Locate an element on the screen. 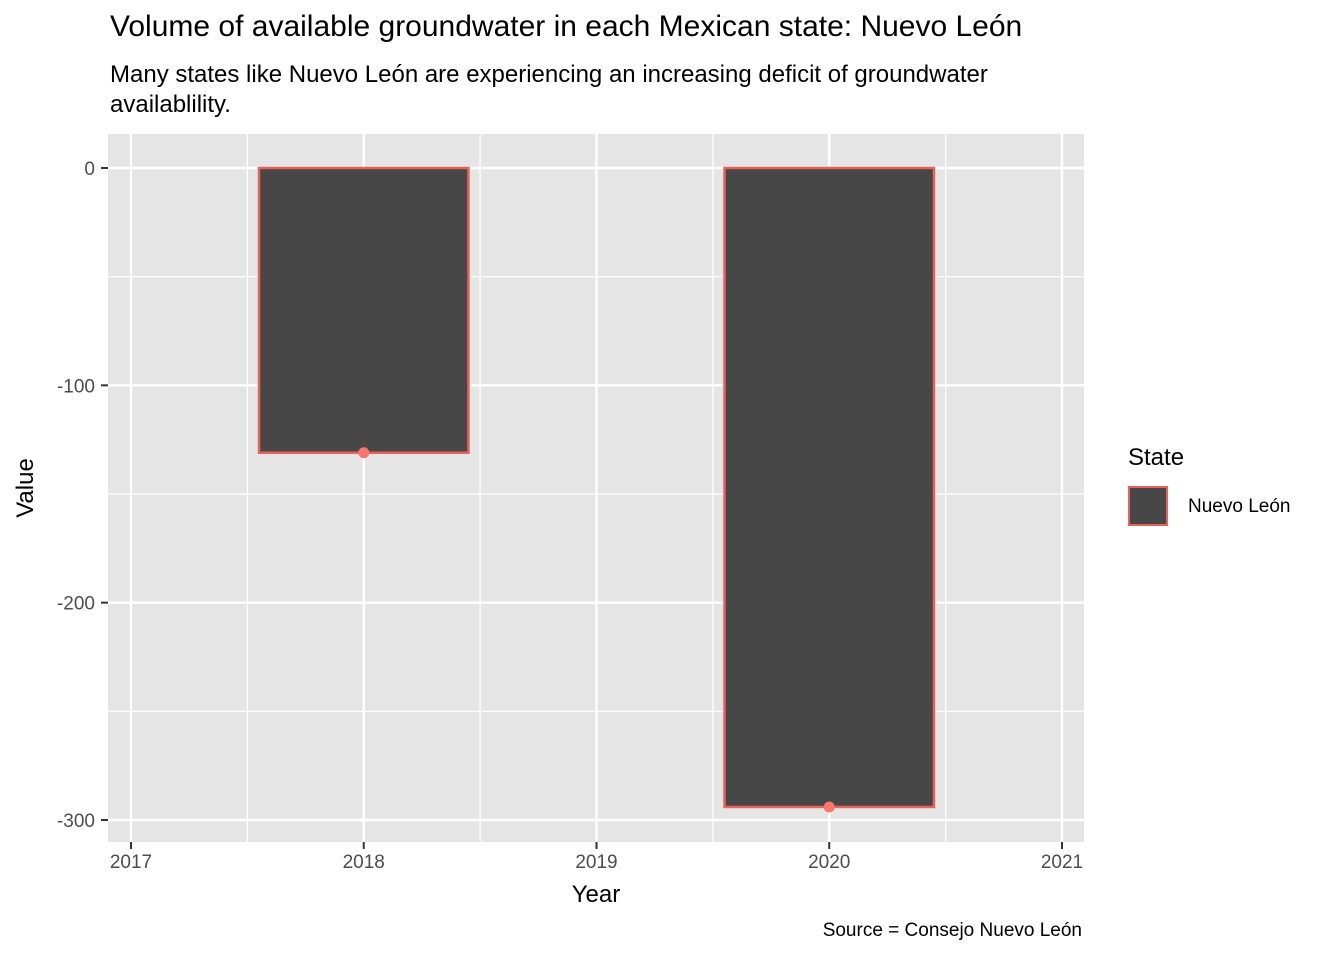 The width and height of the screenshot is (1344, 960). bar-2018 is located at coordinates (363, 310).